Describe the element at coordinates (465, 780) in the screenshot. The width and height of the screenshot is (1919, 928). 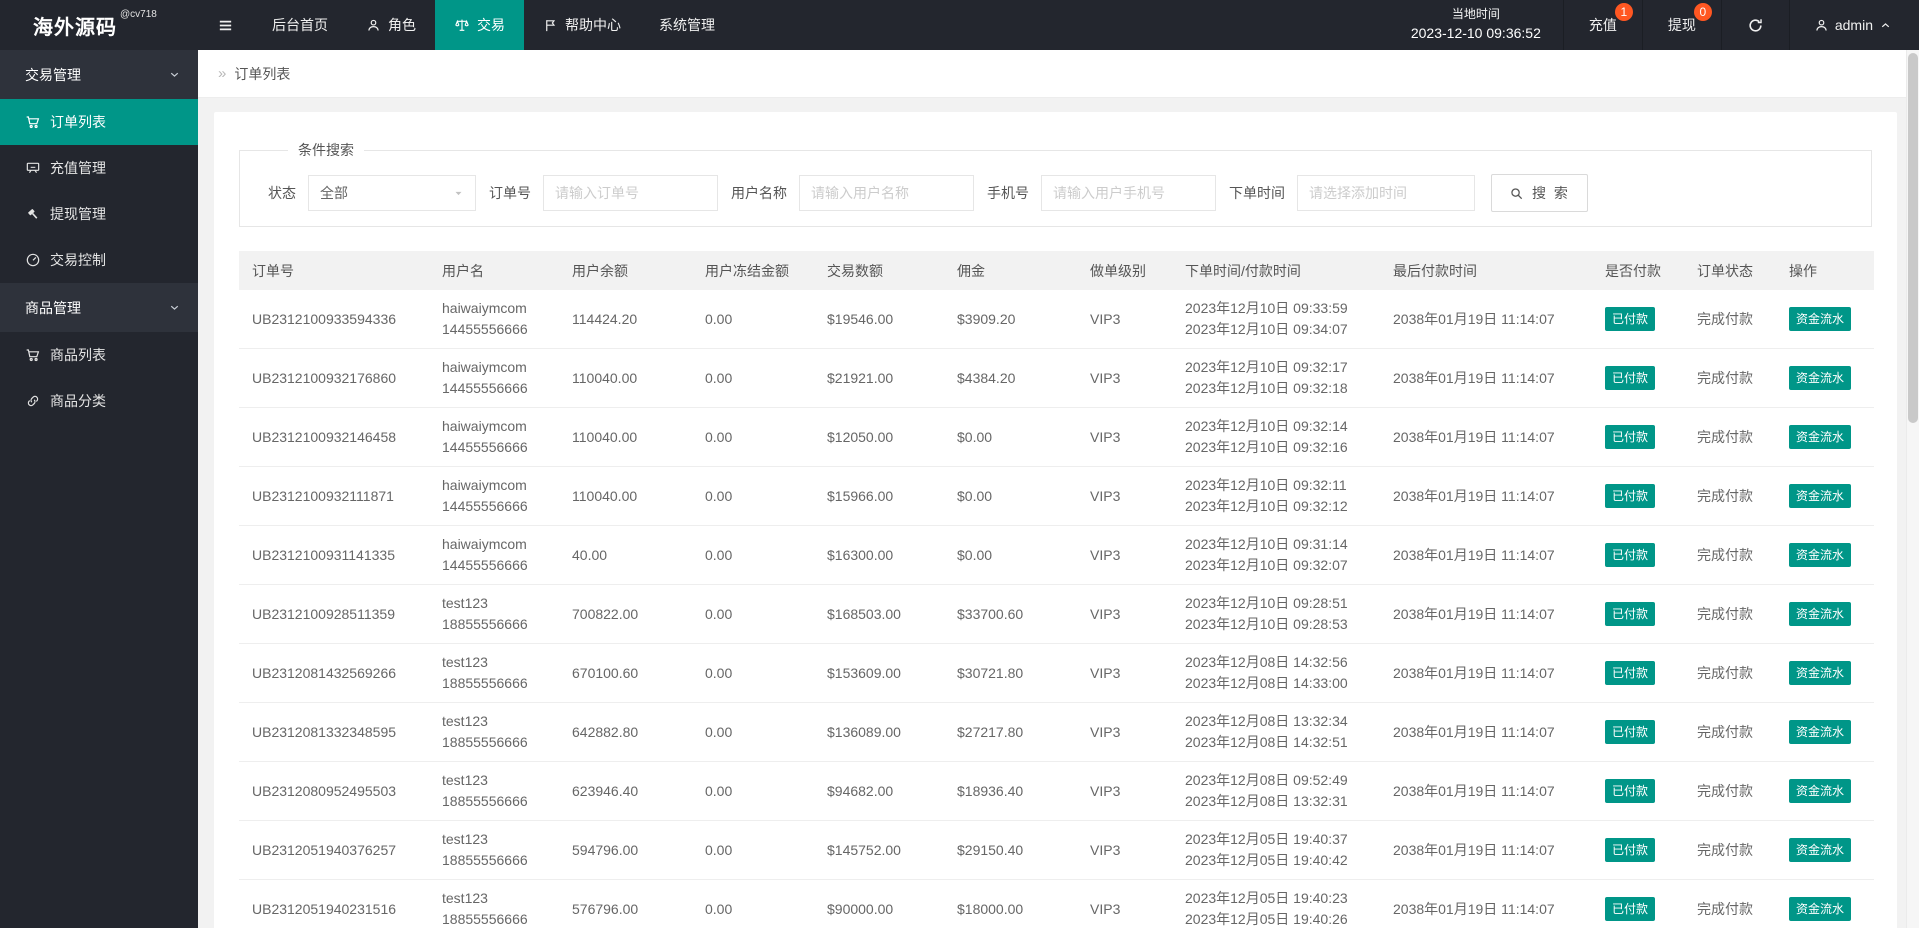
I see `user-name: test123` at that location.